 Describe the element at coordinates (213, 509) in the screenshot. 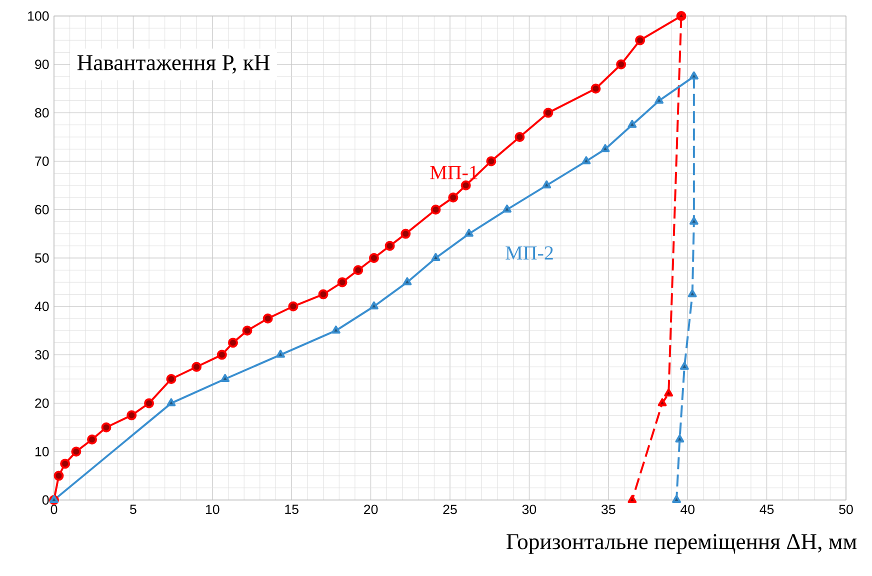

I see `x-tick-label: 10` at that location.